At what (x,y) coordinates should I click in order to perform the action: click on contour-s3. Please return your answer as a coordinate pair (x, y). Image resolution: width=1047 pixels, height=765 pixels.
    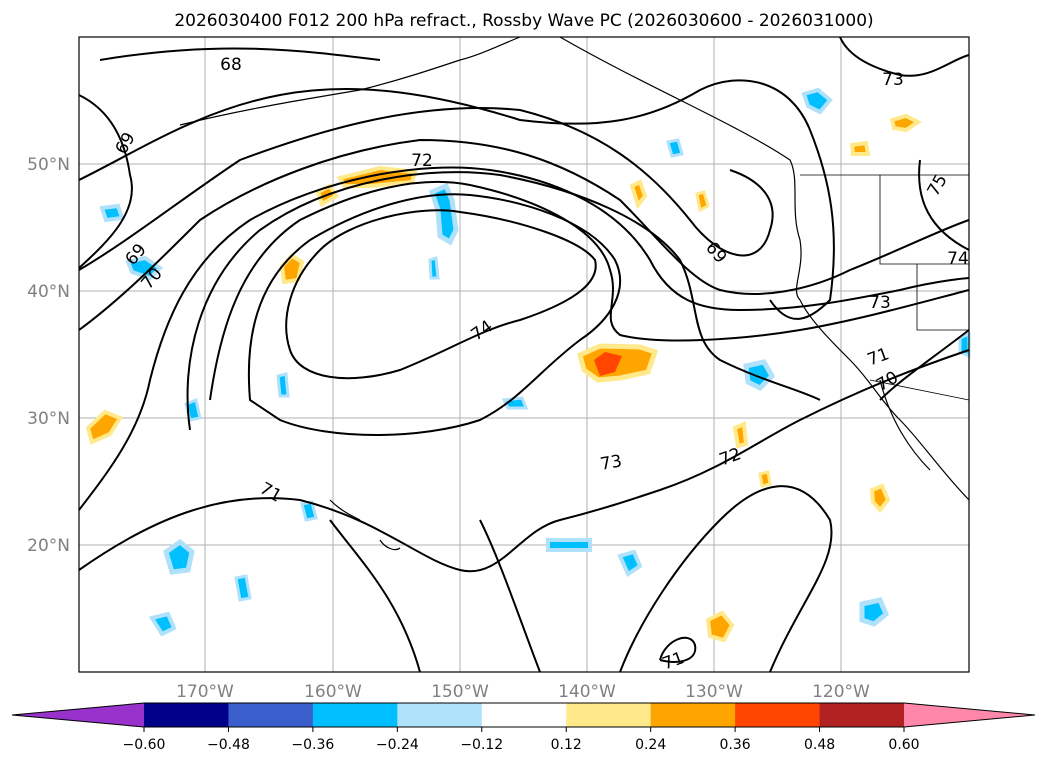
    Looking at the image, I should click on (510, 596).